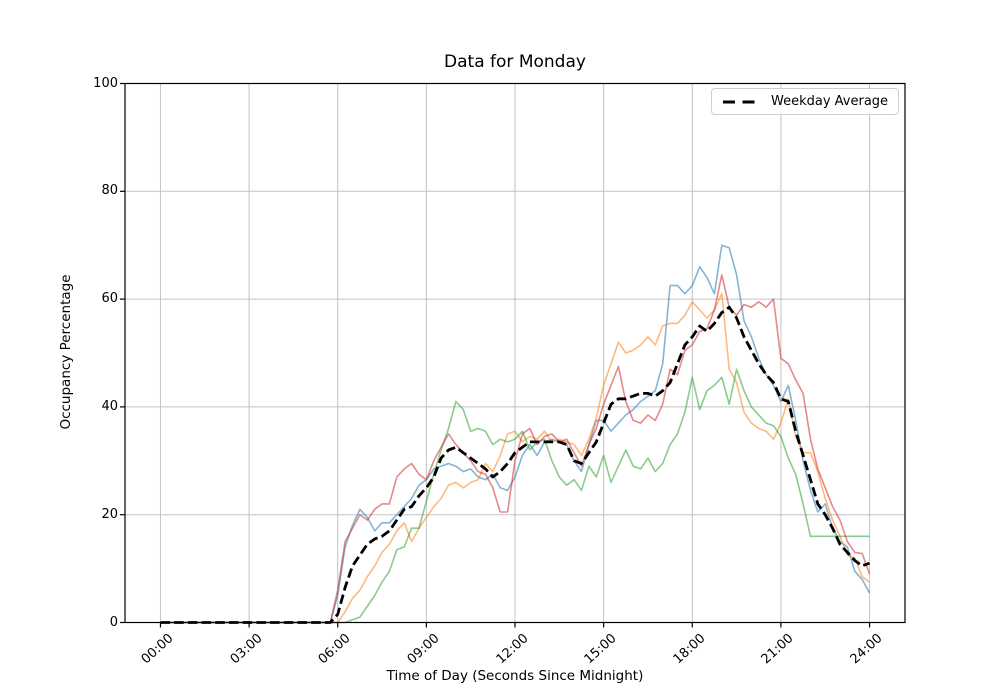 The width and height of the screenshot is (1000, 700). What do you see at coordinates (109, 299) in the screenshot?
I see `y-tick-label: 60` at bounding box center [109, 299].